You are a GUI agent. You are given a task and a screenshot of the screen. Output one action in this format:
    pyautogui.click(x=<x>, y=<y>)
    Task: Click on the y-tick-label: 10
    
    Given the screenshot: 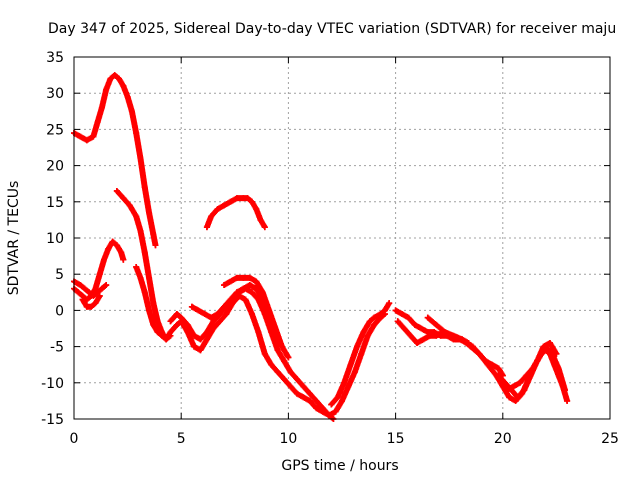 What is the action you would take?
    pyautogui.click(x=55, y=239)
    